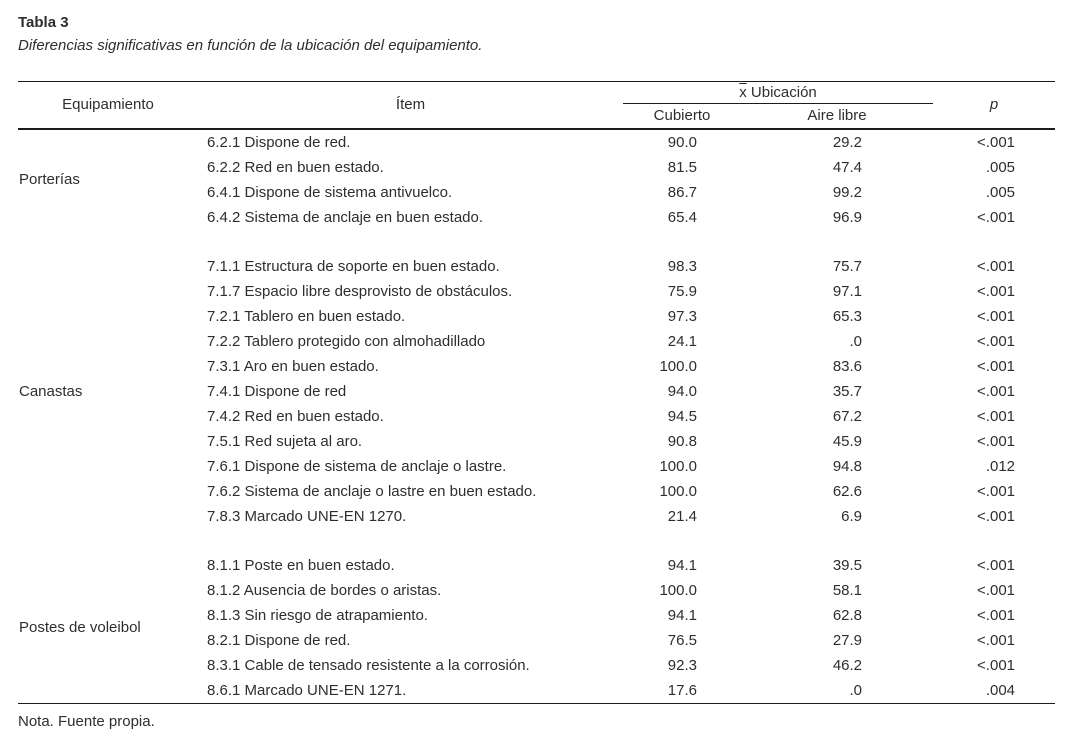 The width and height of the screenshot is (1074, 752). I want to click on item-cell: 8.2.1 Dispone de red., so click(279, 640).